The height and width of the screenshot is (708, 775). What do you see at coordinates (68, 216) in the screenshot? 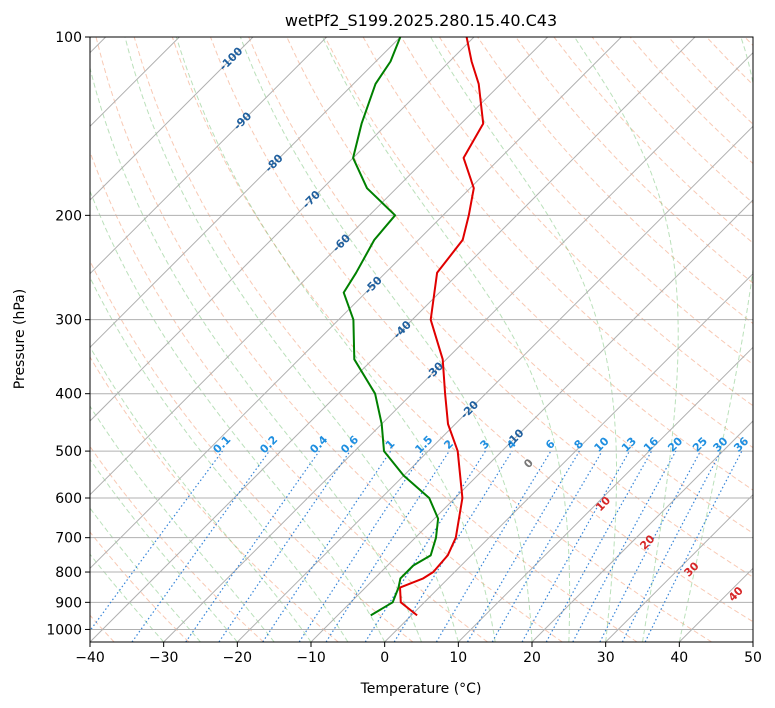
I see `y-tick-label: 200` at bounding box center [68, 216].